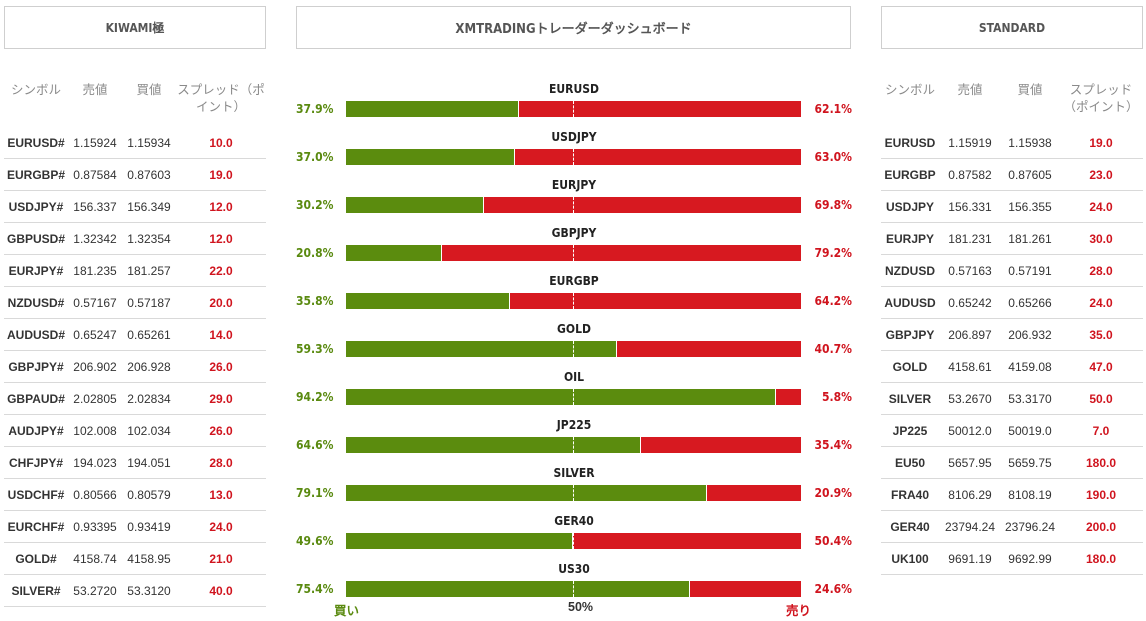  I want to click on ask-cell: 23796.24, so click(1030, 526).